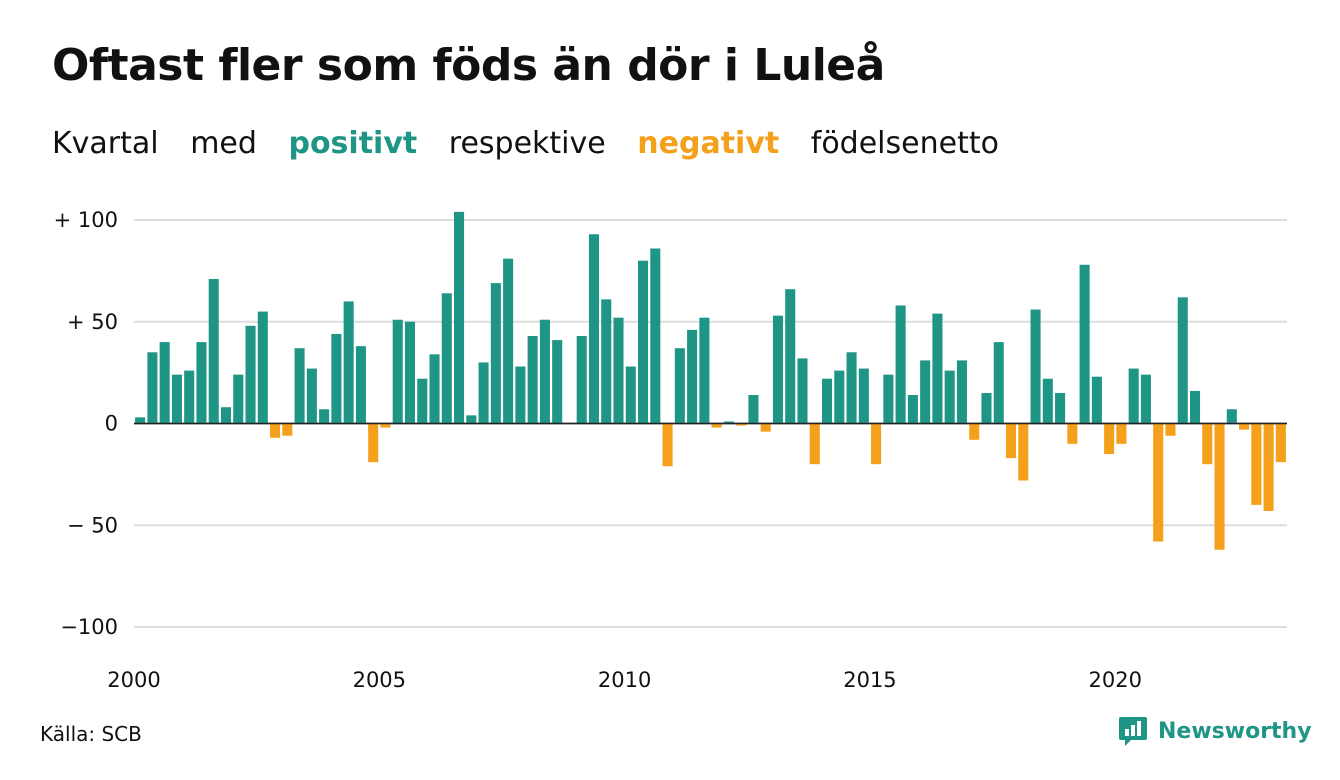 Image resolution: width=1340 pixels, height=780 pixels. What do you see at coordinates (105, 143) in the screenshot?
I see `subtitle-word-quarters: Kvartal` at bounding box center [105, 143].